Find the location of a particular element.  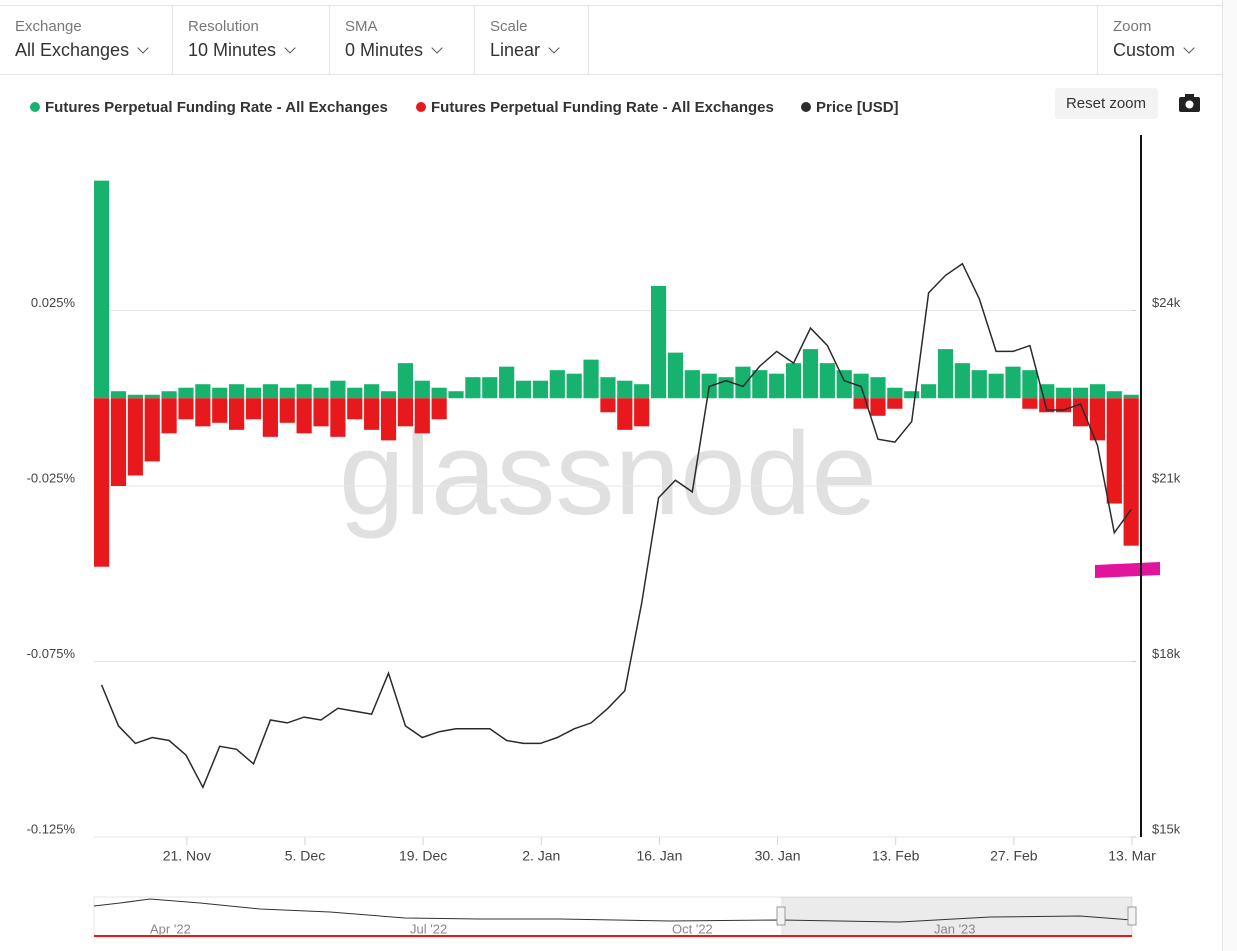

control: Scale Linear is located at coordinates (532, 40).